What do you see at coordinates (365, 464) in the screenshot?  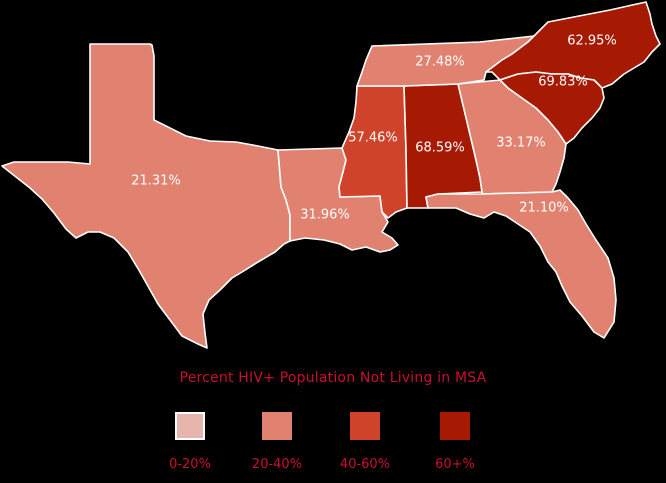 I see `legend-label-40-60: 40-60%` at bounding box center [365, 464].